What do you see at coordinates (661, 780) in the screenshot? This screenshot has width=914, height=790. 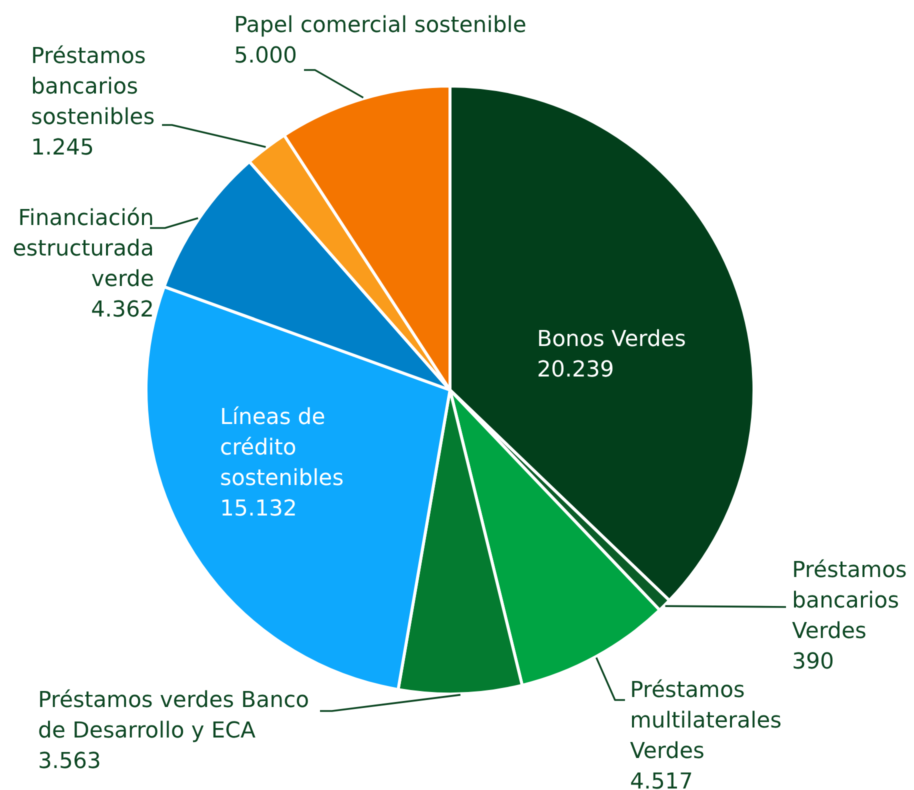 I see `data-label: 4.517` at bounding box center [661, 780].